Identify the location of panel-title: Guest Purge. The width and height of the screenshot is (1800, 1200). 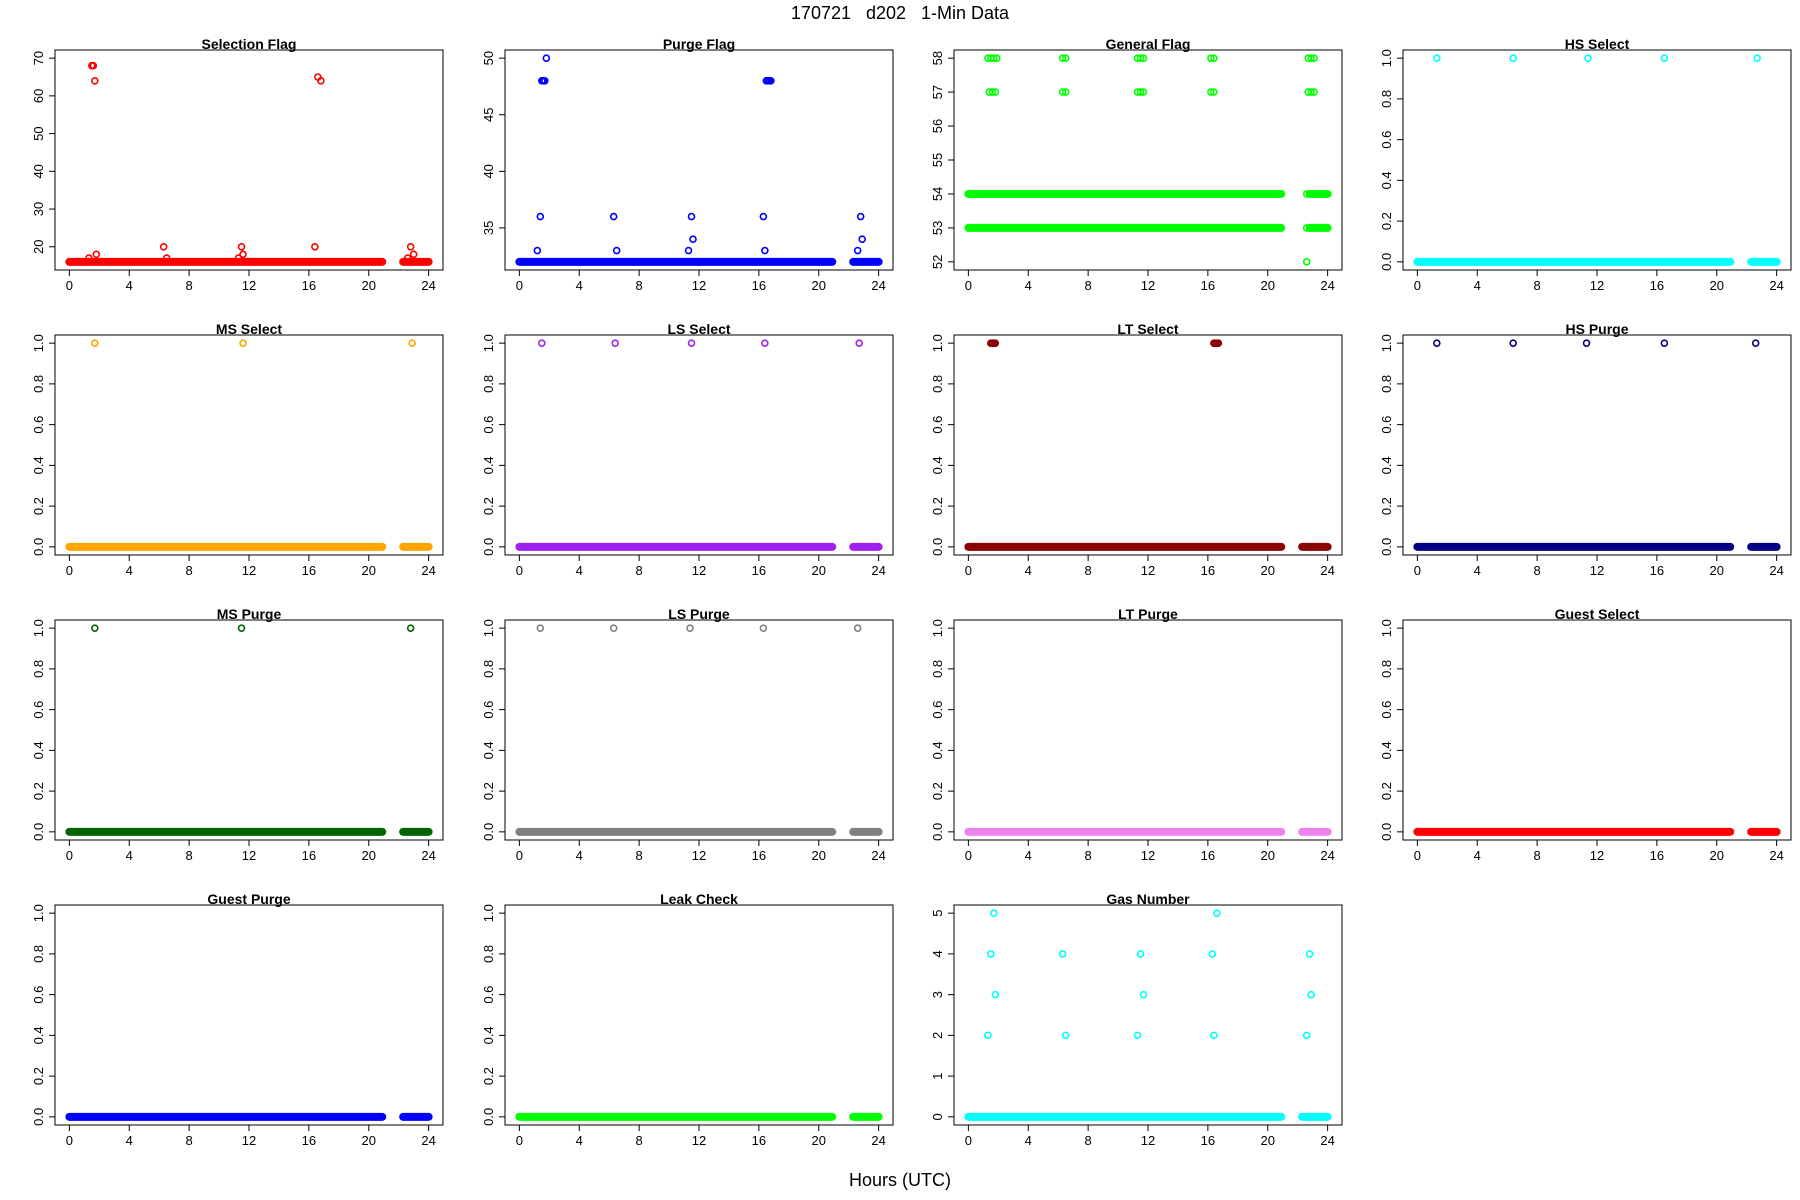
(248, 899).